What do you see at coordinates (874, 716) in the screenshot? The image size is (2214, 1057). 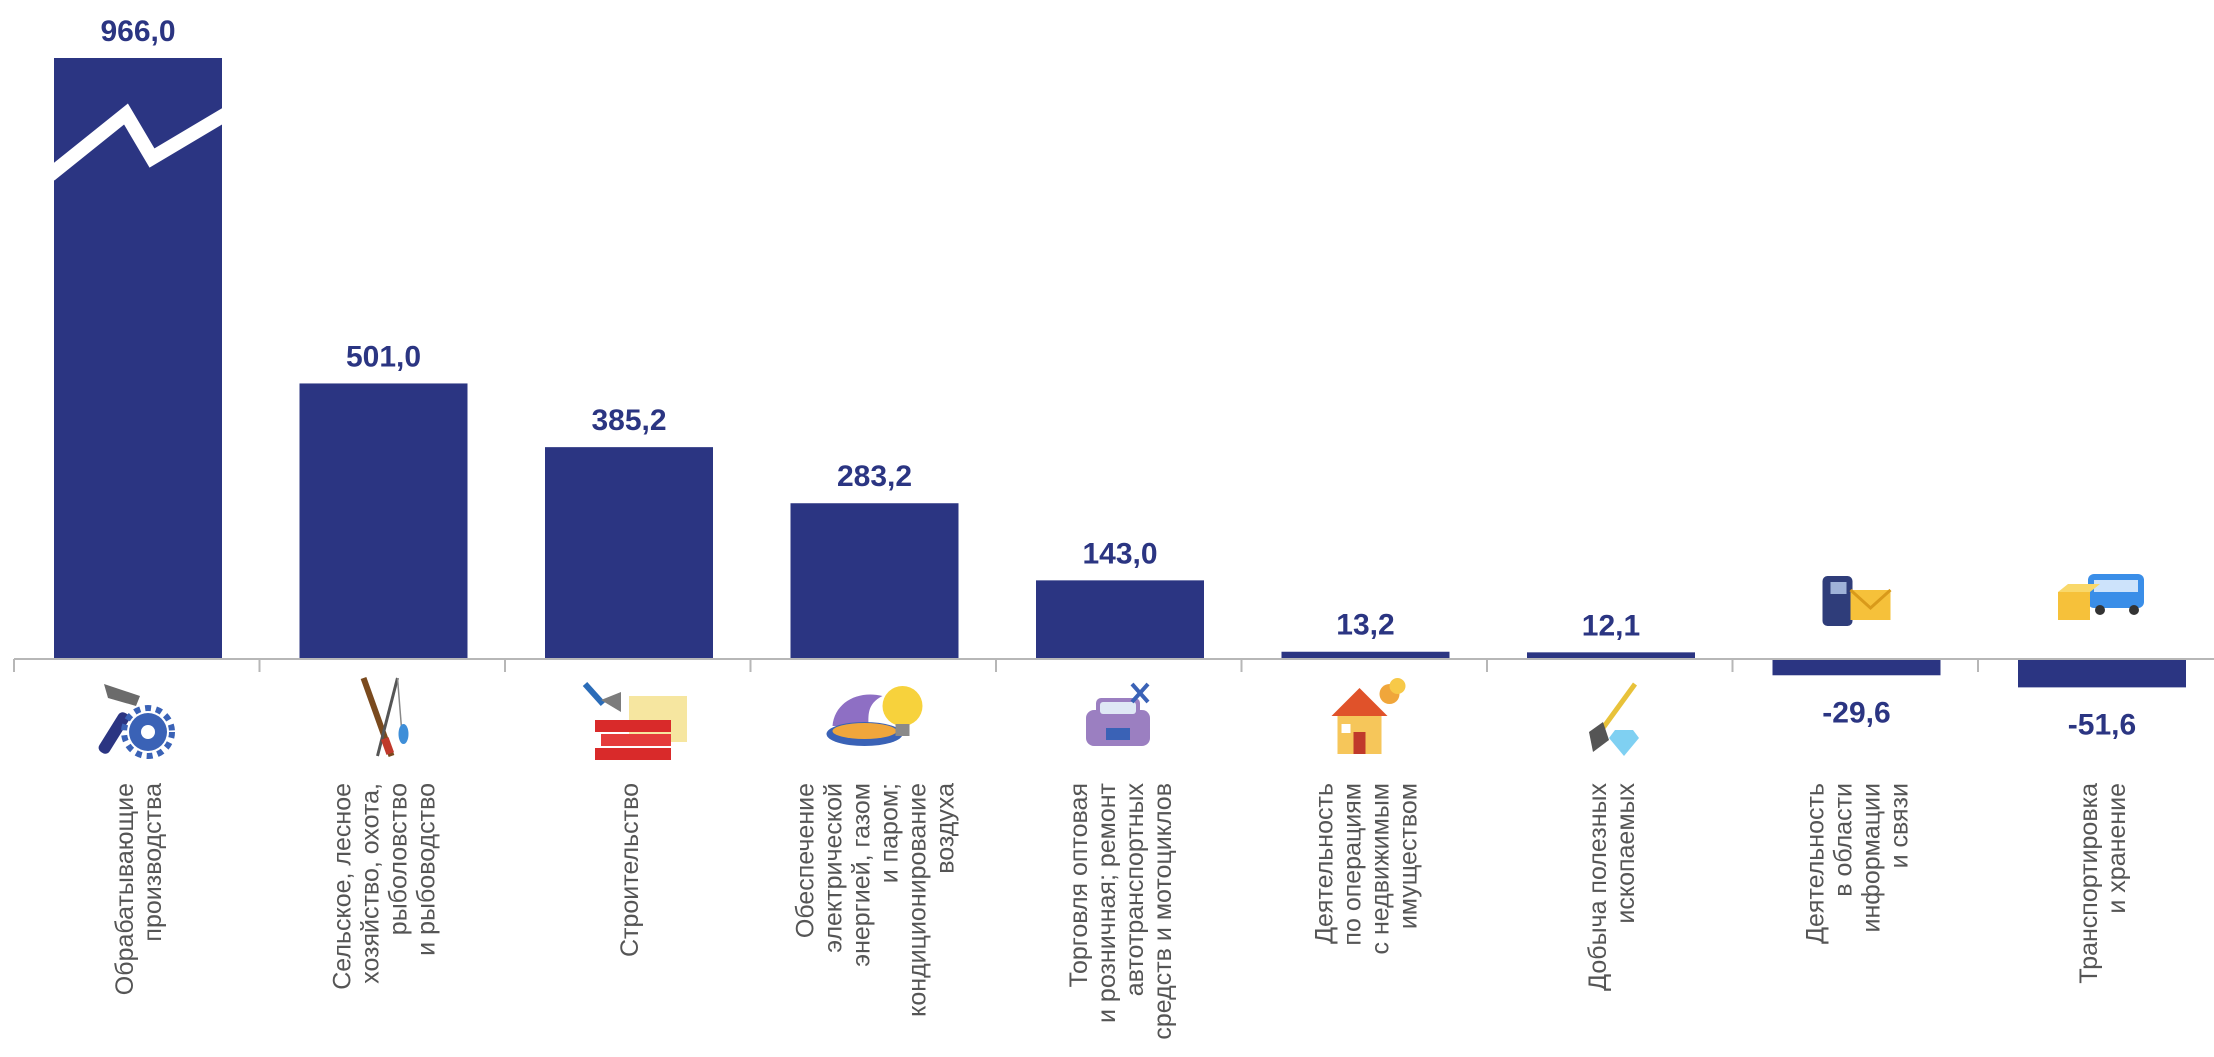 I see `gas-flame-lightbulb-icon` at bounding box center [874, 716].